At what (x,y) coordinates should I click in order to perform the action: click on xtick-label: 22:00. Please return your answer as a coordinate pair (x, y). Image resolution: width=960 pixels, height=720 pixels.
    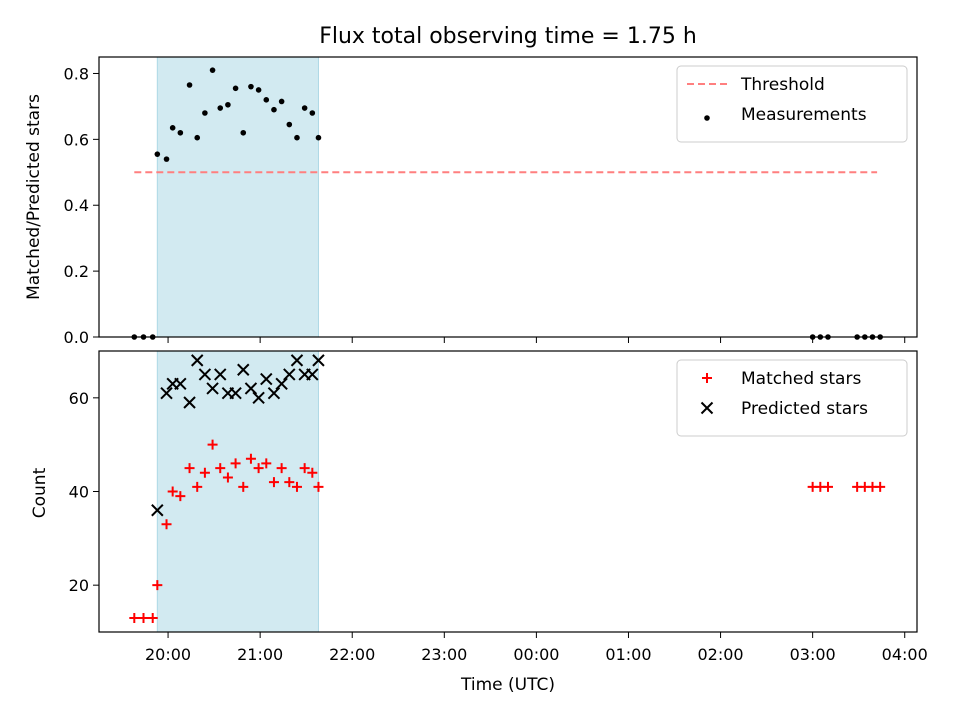
    Looking at the image, I should click on (352, 654).